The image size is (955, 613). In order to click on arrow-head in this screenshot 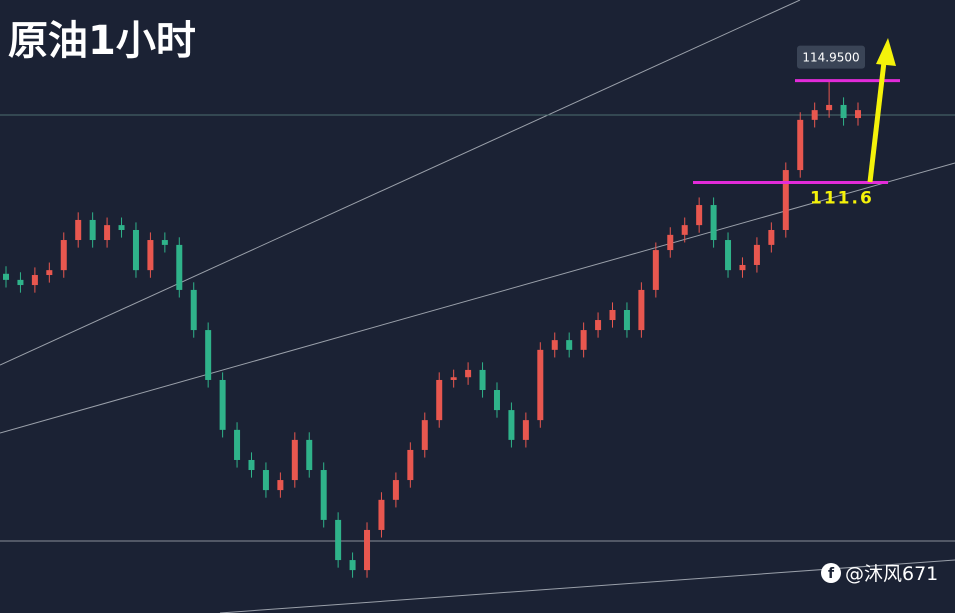, I will do `click(886, 52)`.